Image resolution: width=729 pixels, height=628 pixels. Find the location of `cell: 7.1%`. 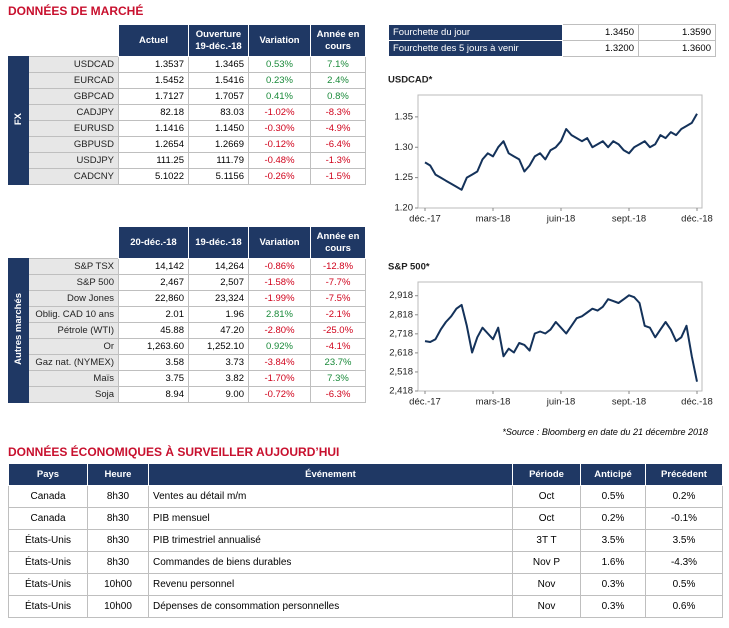

cell: 7.1% is located at coordinates (338, 64).